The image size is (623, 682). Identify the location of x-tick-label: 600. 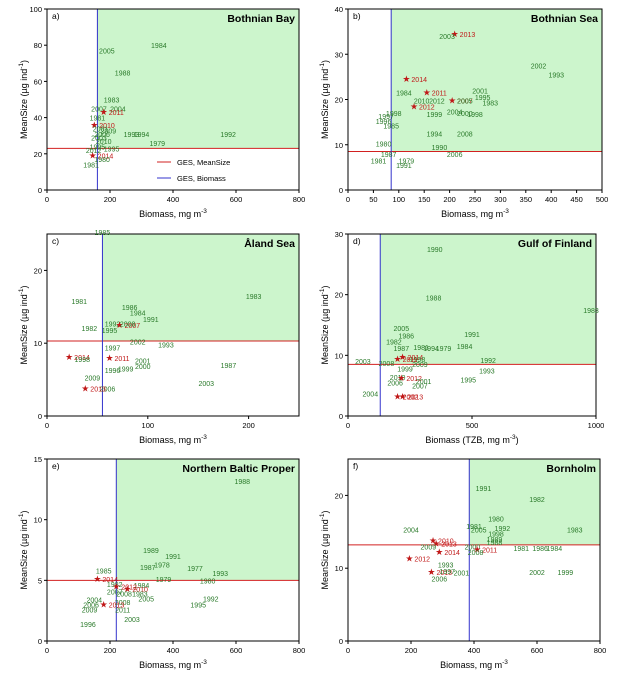
(236, 199).